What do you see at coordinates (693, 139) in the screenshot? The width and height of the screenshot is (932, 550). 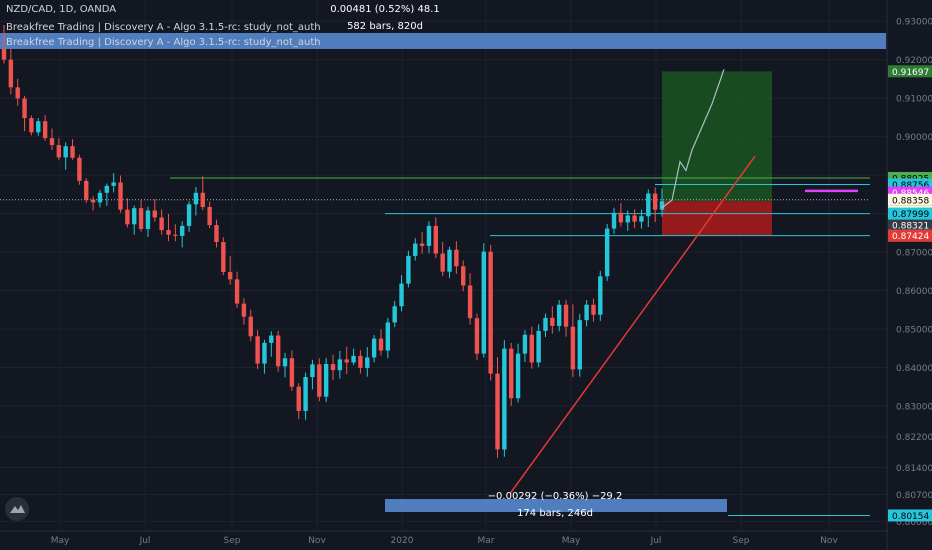 I see `projection-path` at bounding box center [693, 139].